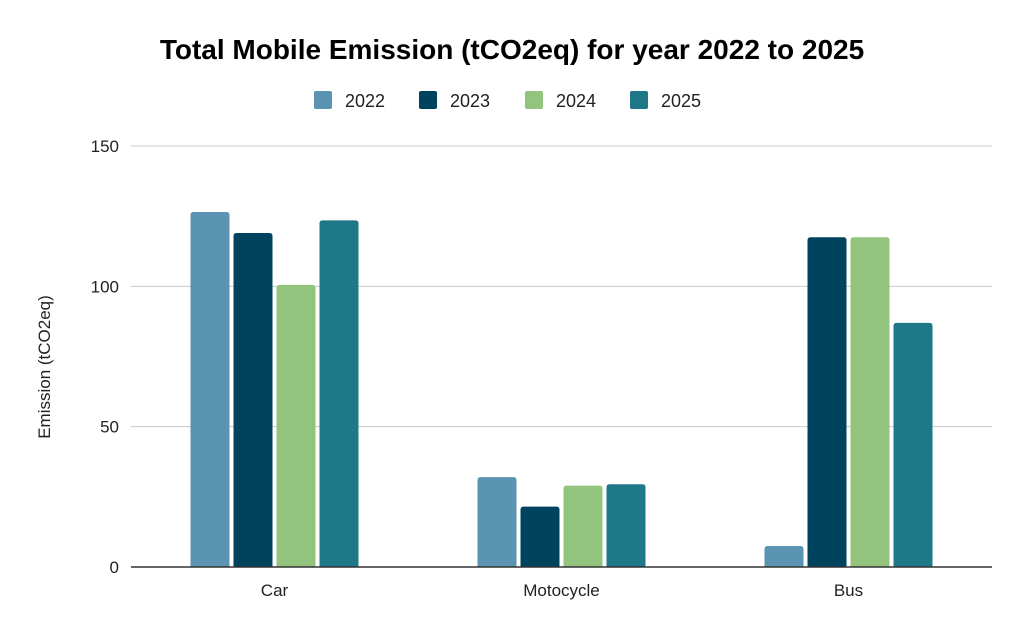 The image size is (1024, 633). I want to click on legend-item: 2025, so click(665, 101).